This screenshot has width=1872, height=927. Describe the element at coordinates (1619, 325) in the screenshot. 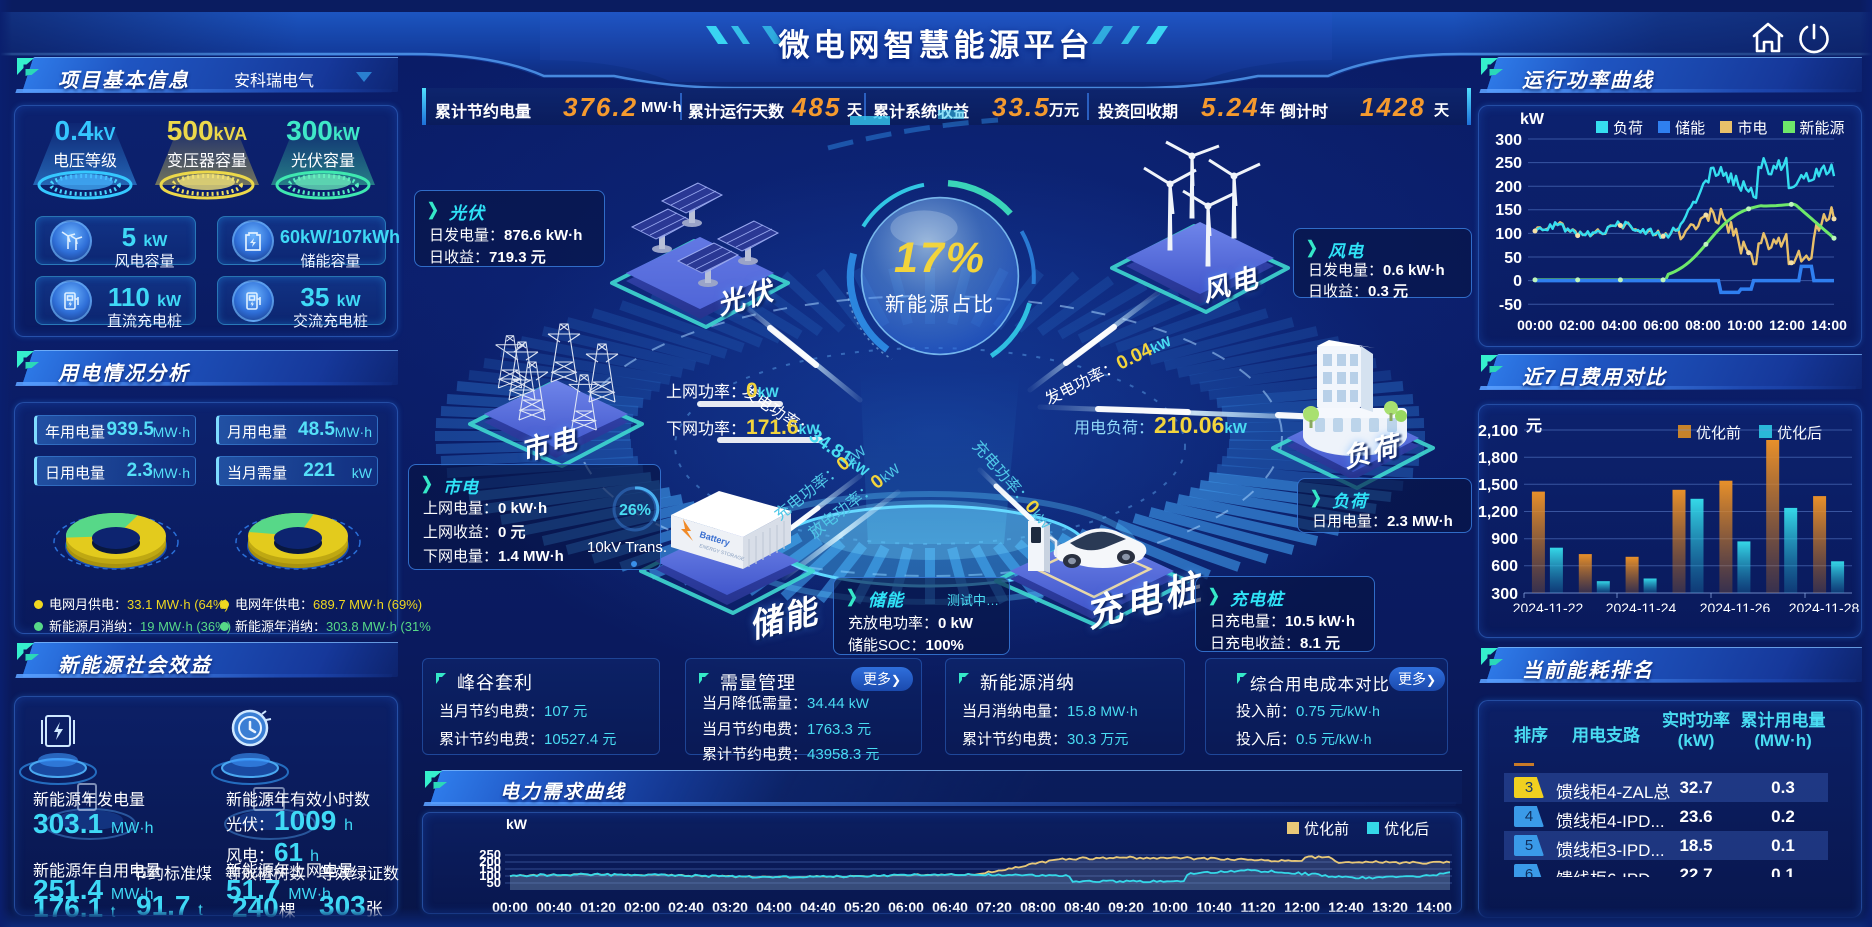

I see `svg-text: 04:00` at that location.